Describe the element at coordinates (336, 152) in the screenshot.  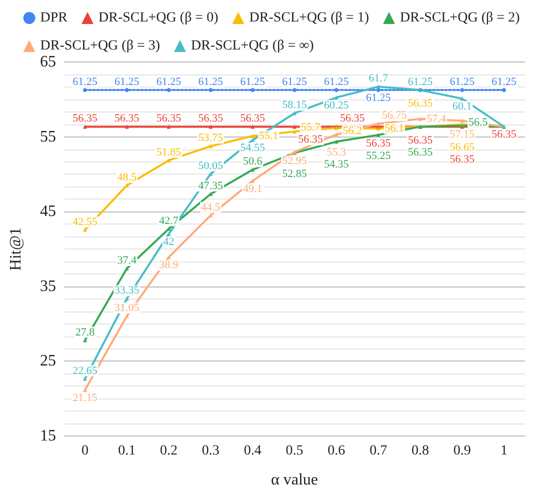
I see `data-label: 55.3` at that location.